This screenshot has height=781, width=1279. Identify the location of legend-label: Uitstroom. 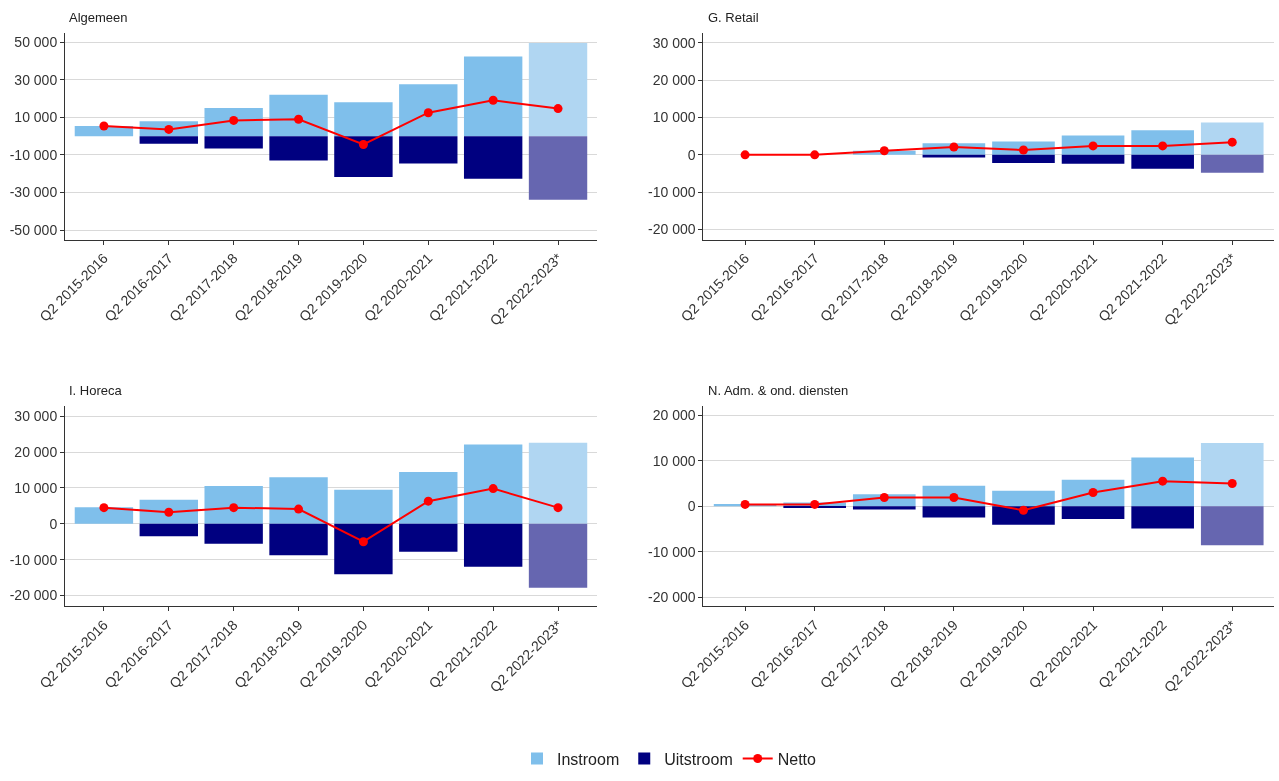
(698, 759).